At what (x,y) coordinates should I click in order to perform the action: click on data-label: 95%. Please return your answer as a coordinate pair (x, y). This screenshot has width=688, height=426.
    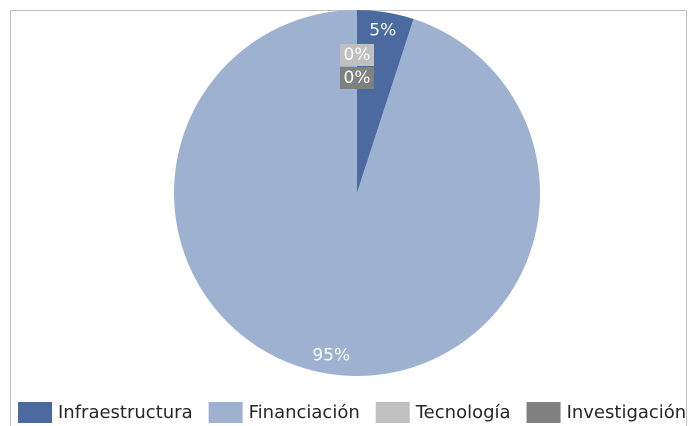
    Looking at the image, I should click on (331, 356).